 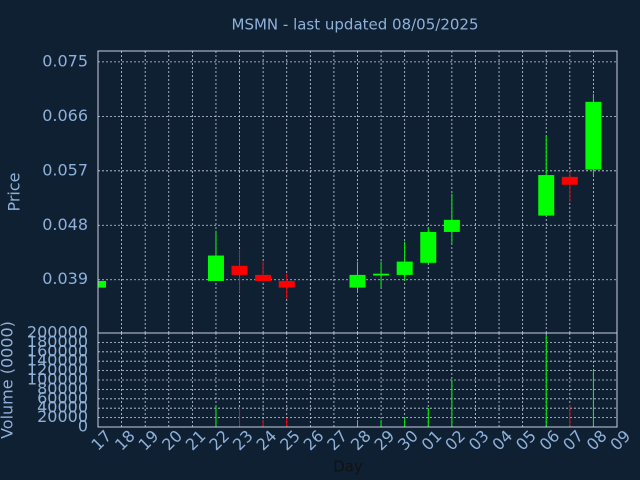 What do you see at coordinates (65, 278) in the screenshot?
I see `y-tick-label: 0.039` at bounding box center [65, 278].